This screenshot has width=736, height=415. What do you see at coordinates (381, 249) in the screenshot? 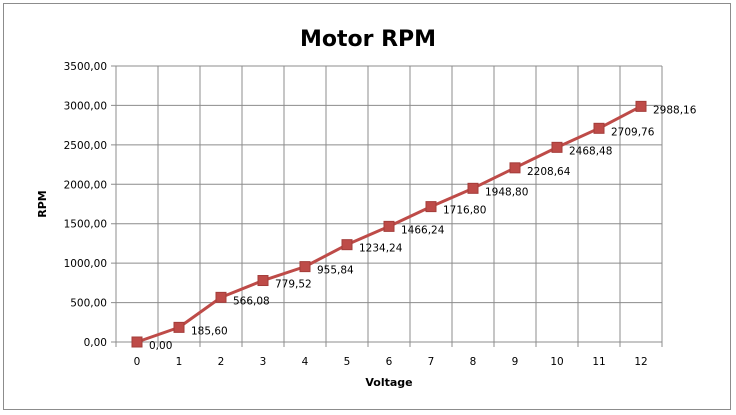
I see `data-label: 1234,24` at bounding box center [381, 249].